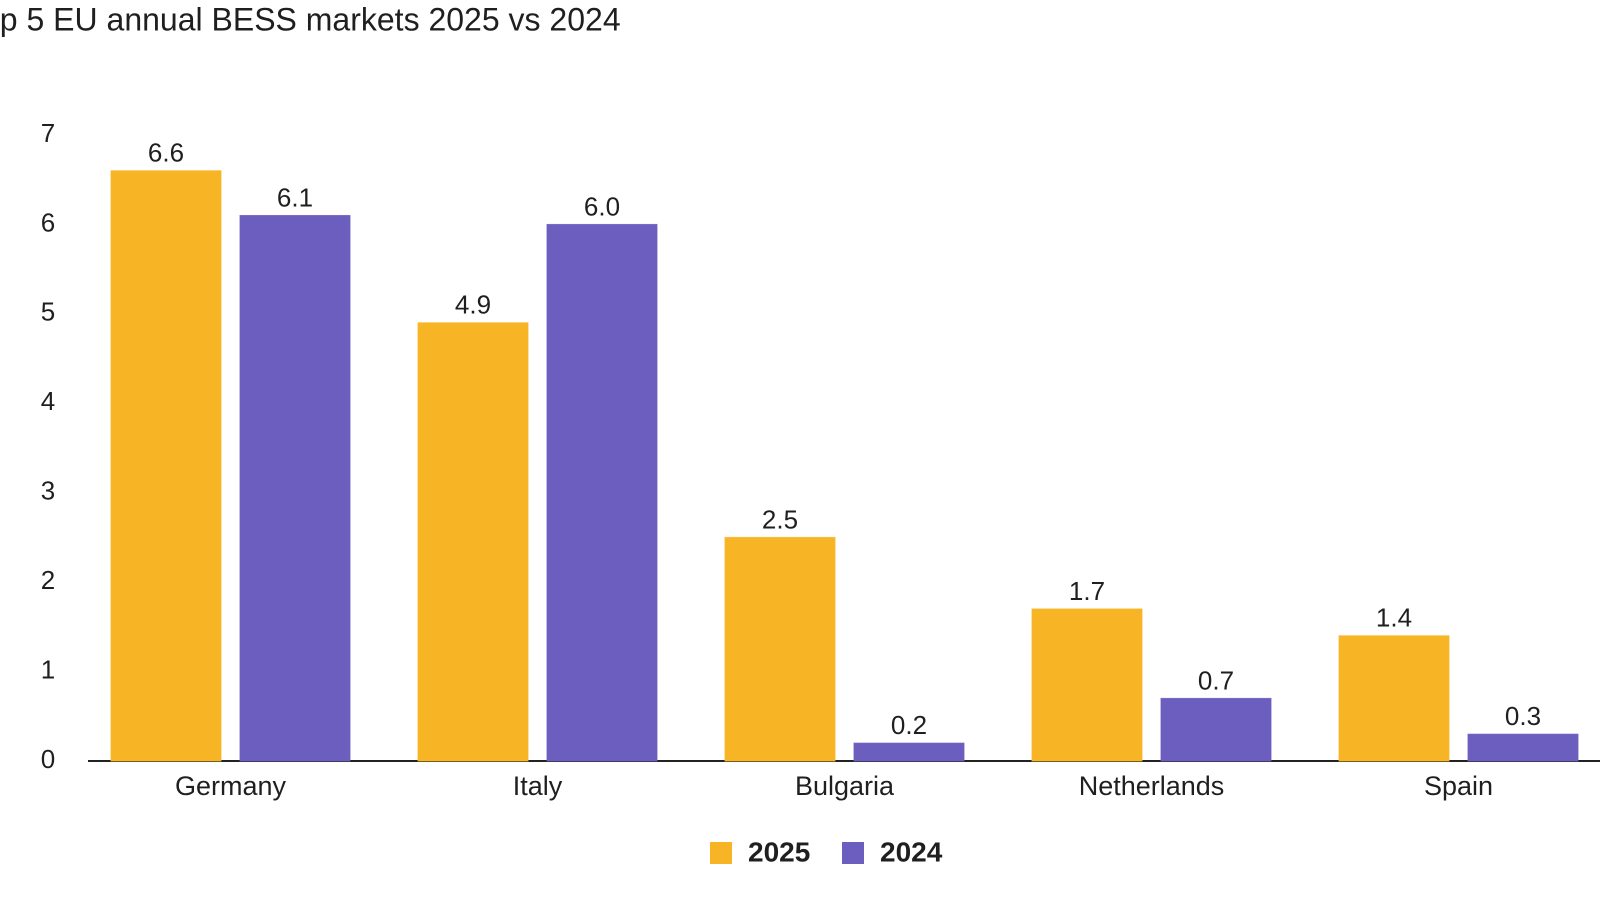 Image resolution: width=1600 pixels, height=899 pixels. What do you see at coordinates (1087, 591) in the screenshot?
I see `data-label: 1.7` at bounding box center [1087, 591].